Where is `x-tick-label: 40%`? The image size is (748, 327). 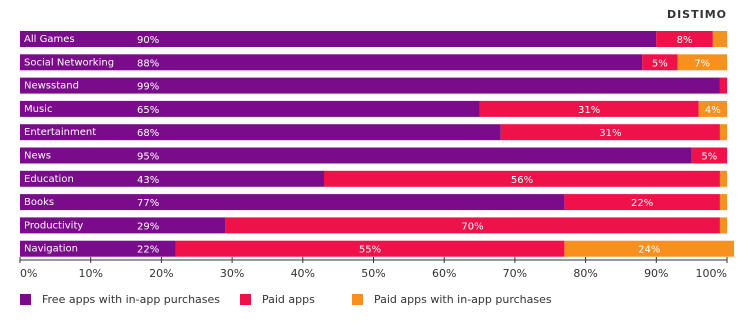 x-tick-label: 40% is located at coordinates (303, 273).